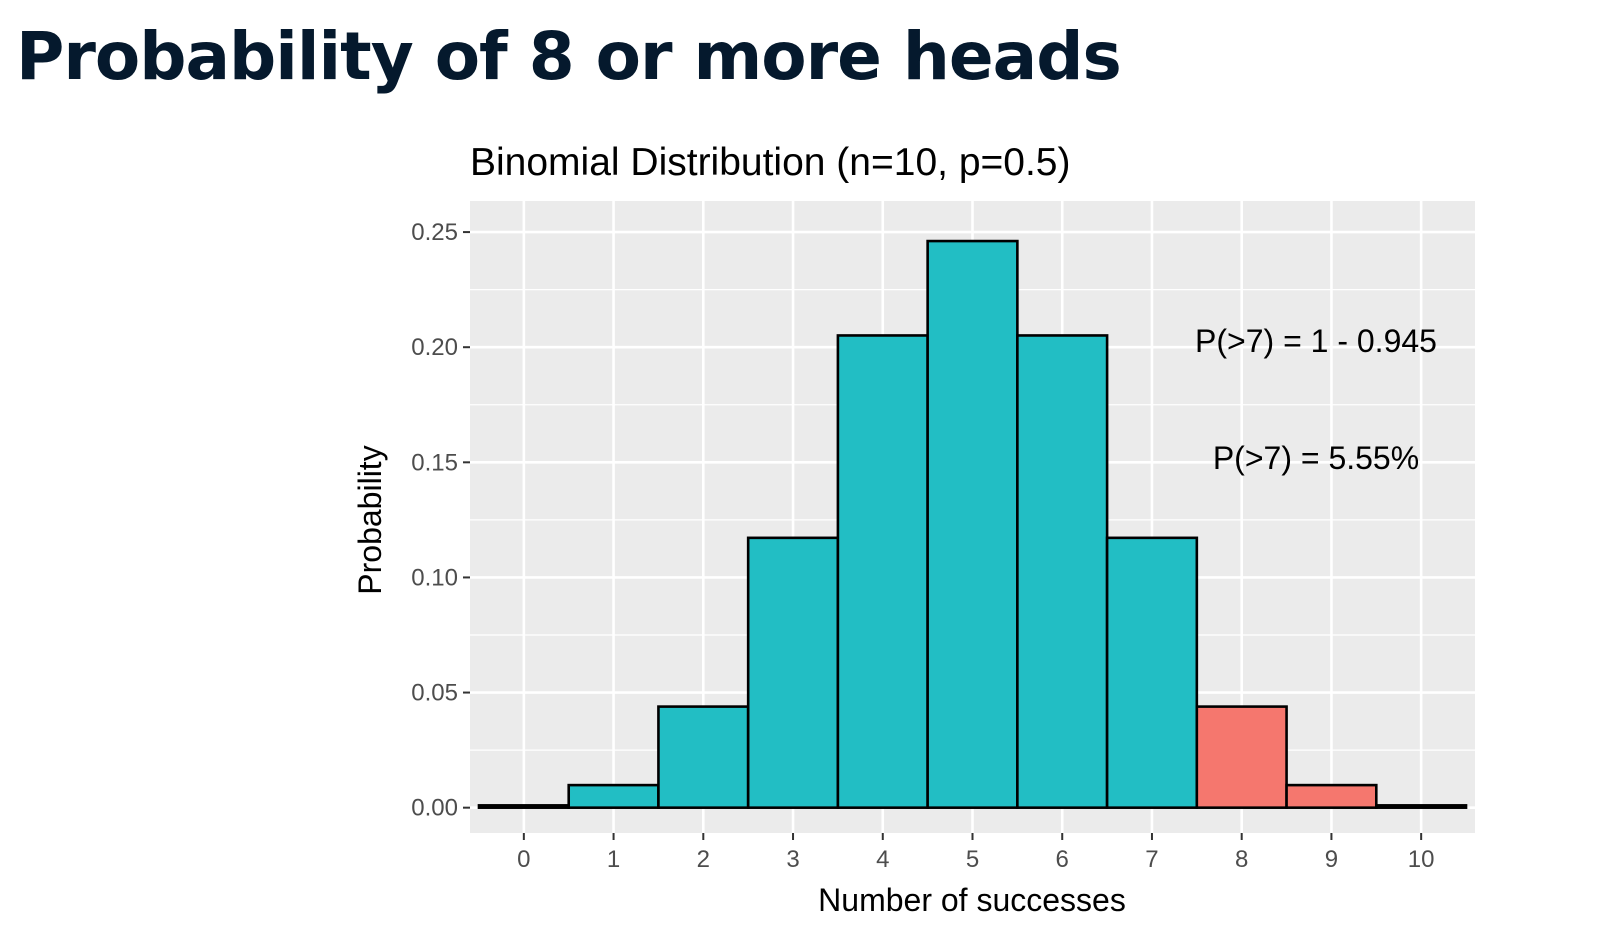 This screenshot has width=1624, height=930. I want to click on x-tick-label: 2, so click(703, 859).